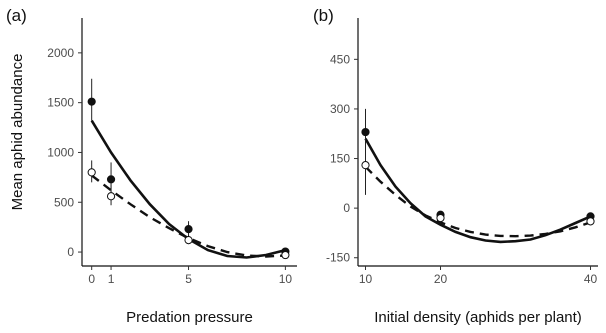  I want to click on y-tick-label: 300, so click(340, 109).